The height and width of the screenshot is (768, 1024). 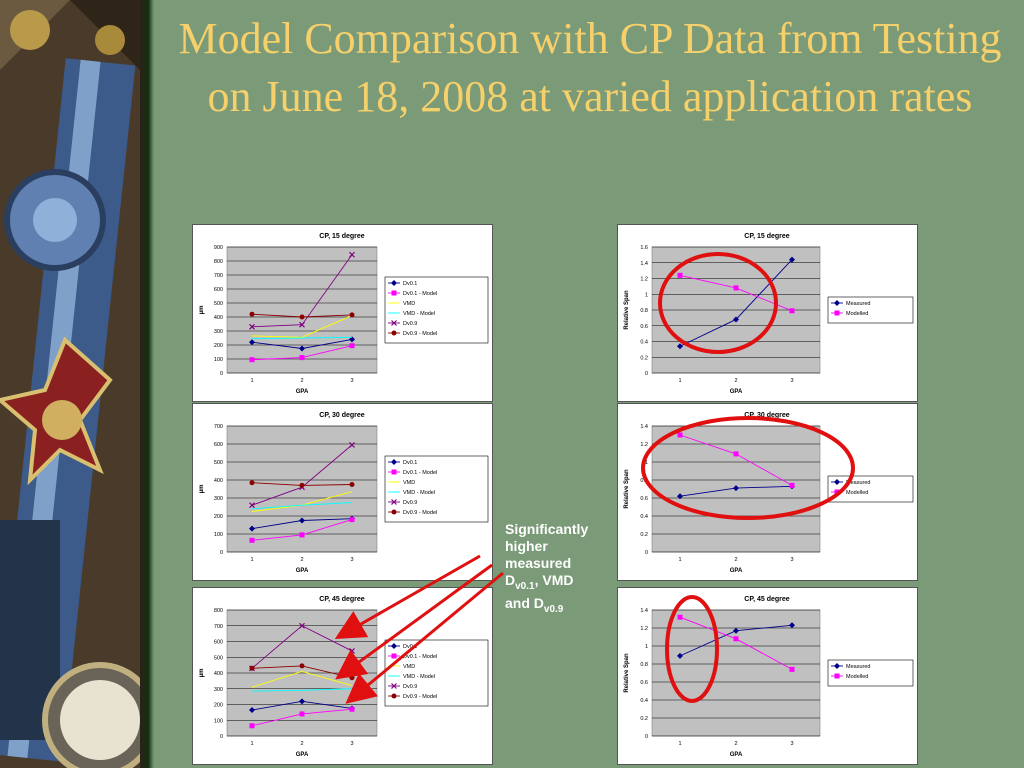 What do you see at coordinates (857, 314) in the screenshot?
I see `legend-label: Modelled` at bounding box center [857, 314].